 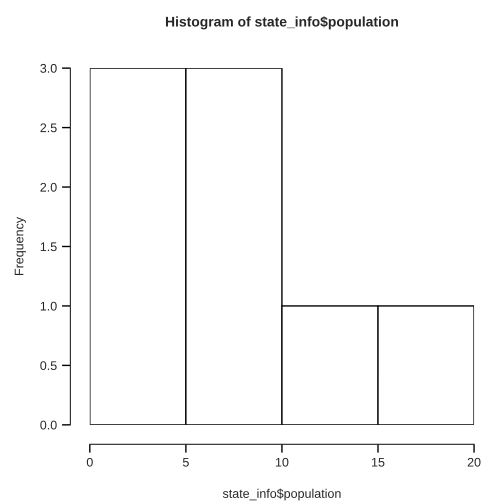 I want to click on x-axis-title: state_info$population, so click(x=281, y=494).